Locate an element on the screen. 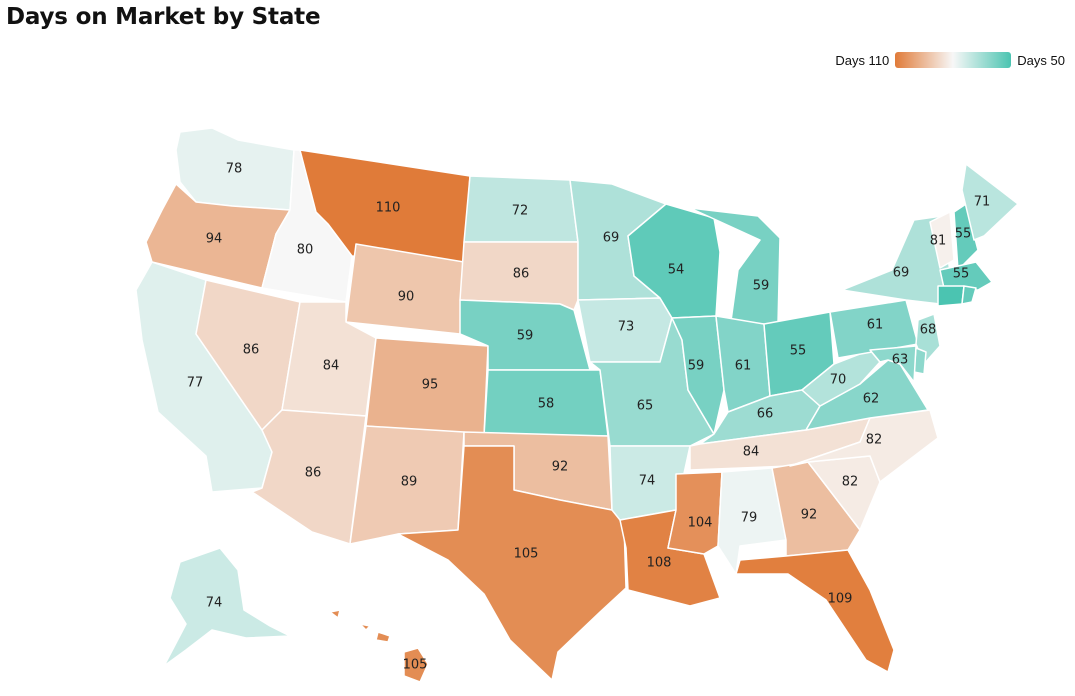 This screenshot has width=1075, height=696. state-value-la: 108 is located at coordinates (659, 563).